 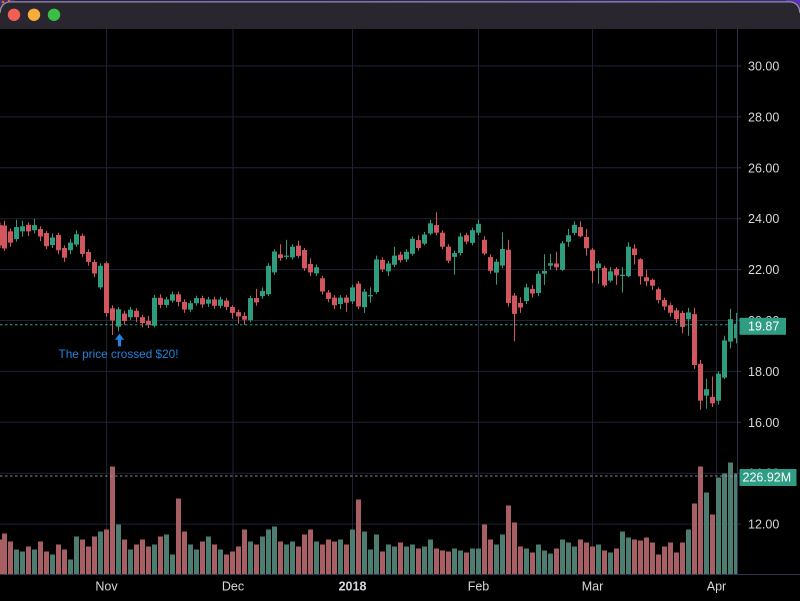 What do you see at coordinates (763, 372) in the screenshot?
I see `svg-text: 18.00` at bounding box center [763, 372].